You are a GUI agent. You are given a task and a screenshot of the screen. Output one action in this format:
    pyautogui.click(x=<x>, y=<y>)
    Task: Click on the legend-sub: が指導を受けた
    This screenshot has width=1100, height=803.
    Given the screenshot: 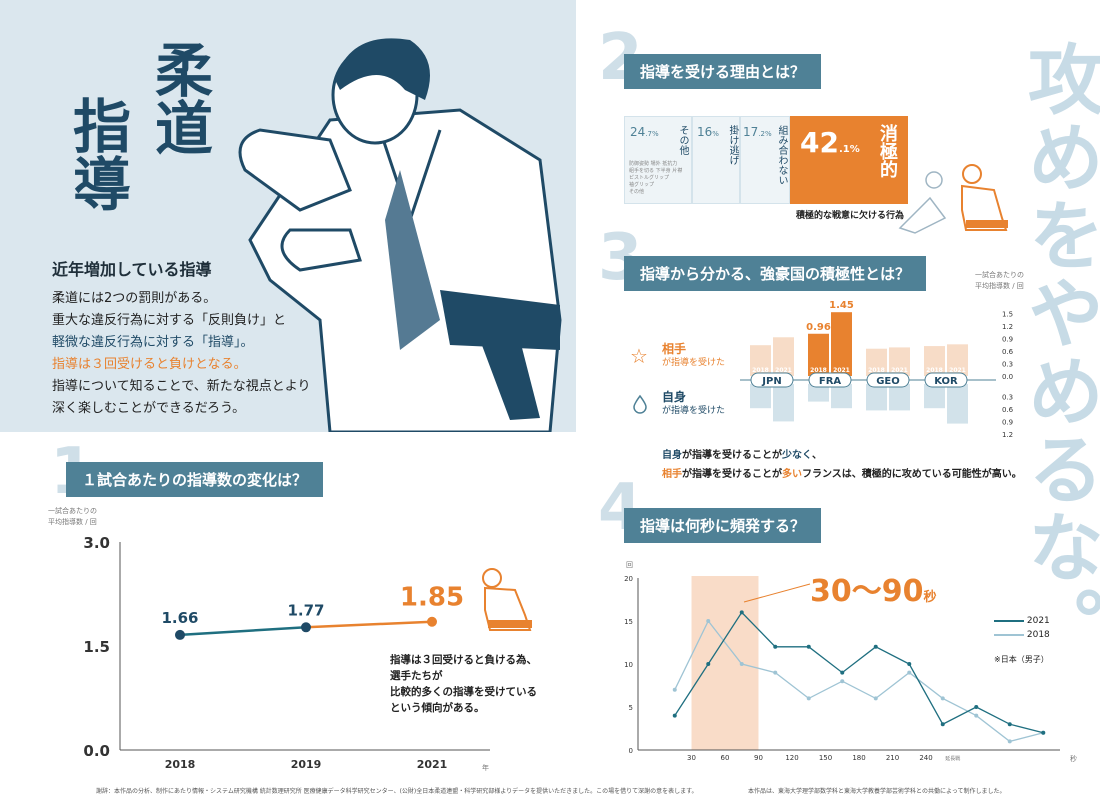 What is the action you would take?
    pyautogui.click(x=694, y=411)
    